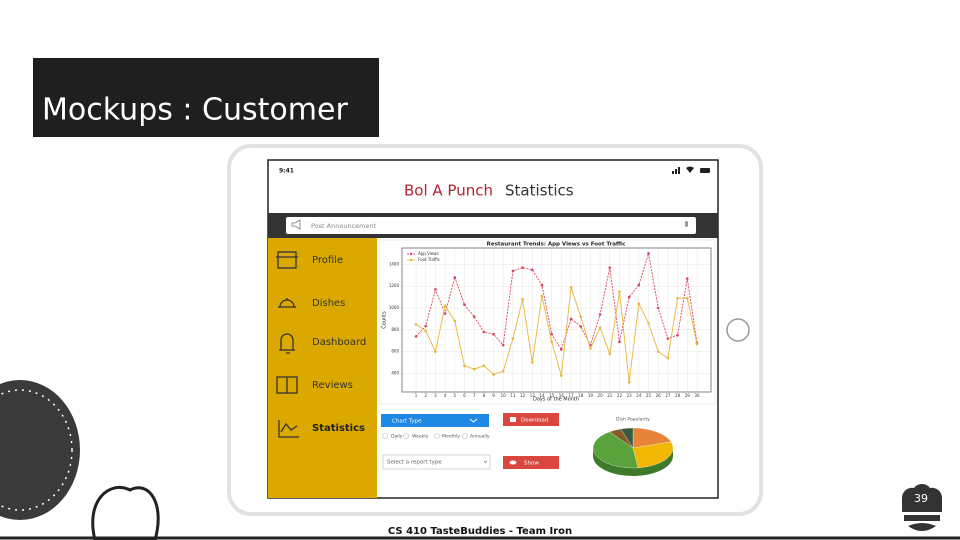  Describe the element at coordinates (451, 437) in the screenshot. I see `radio-label: Monthly` at that location.